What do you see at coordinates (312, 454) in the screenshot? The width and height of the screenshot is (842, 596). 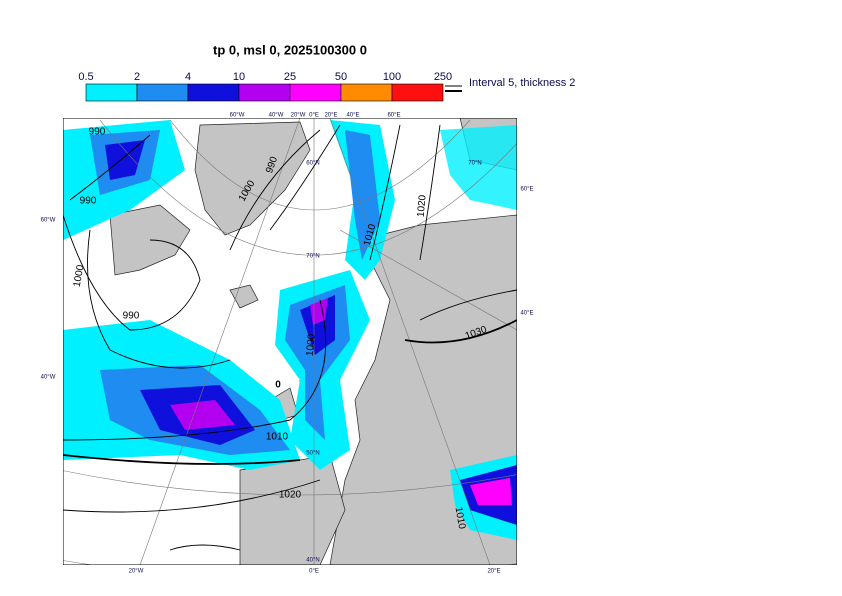 I see `lat-label: 50°N` at bounding box center [312, 454].